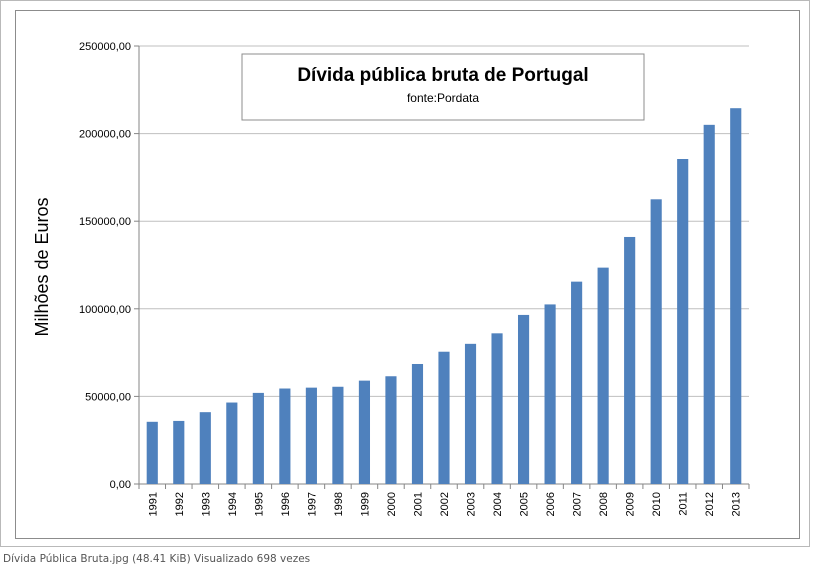 The image size is (818, 573). What do you see at coordinates (364, 432) in the screenshot?
I see `bar-1999` at bounding box center [364, 432].